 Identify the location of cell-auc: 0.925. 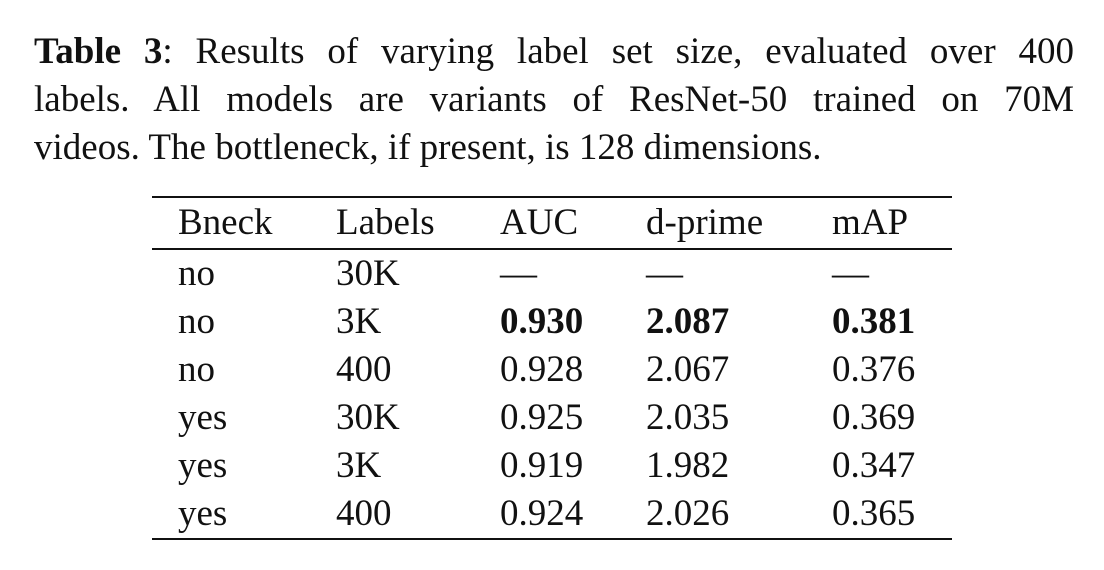
(542, 417).